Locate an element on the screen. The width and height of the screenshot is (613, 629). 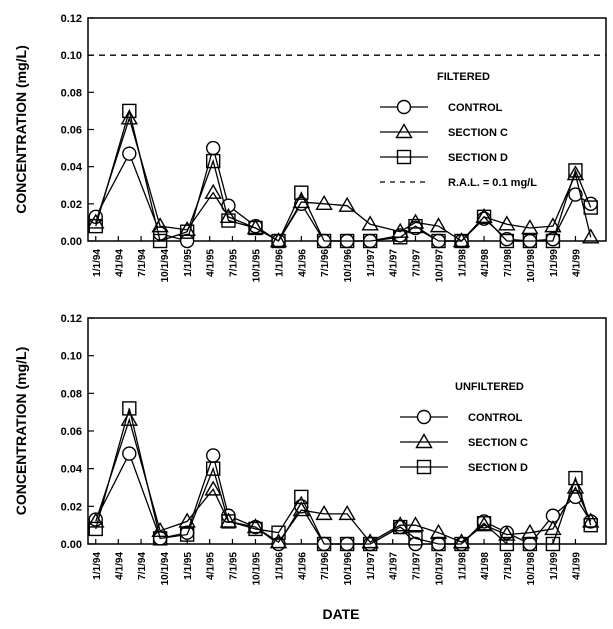
x-tick-label: 10/1/94 is located at coordinates (165, 569).